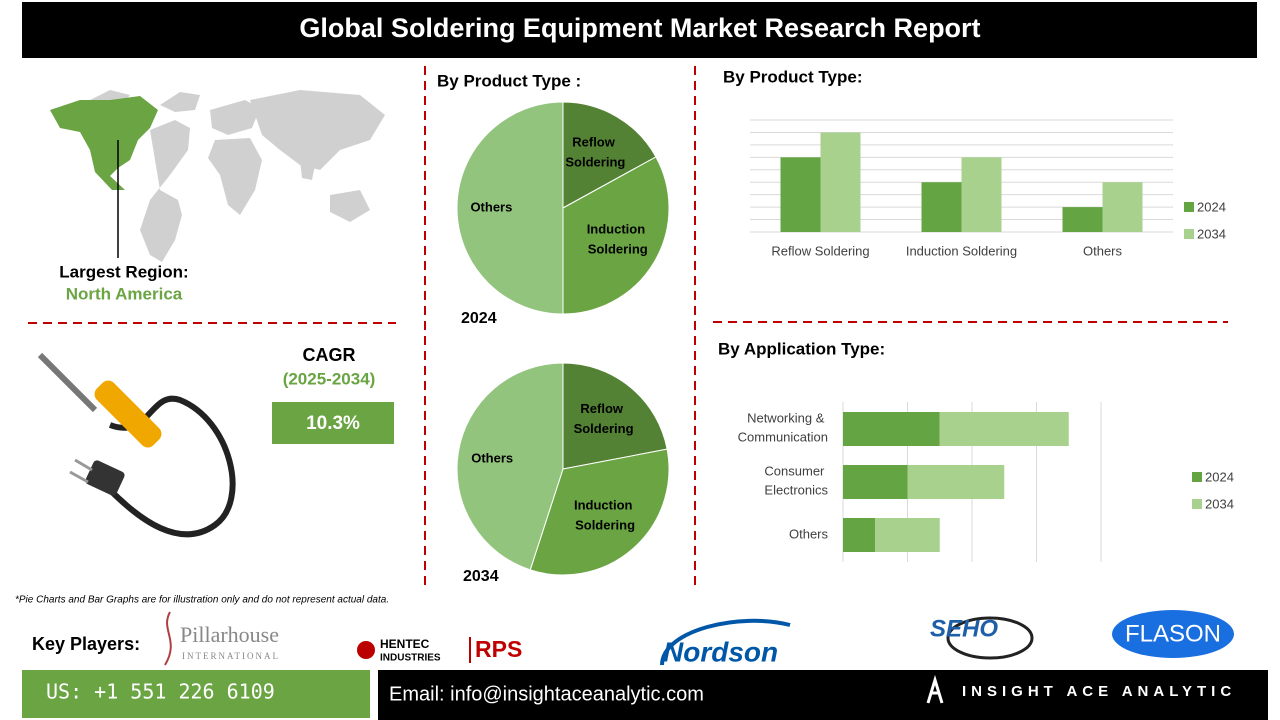 Image resolution: width=1280 pixels, height=720 pixels. What do you see at coordinates (935, 689) in the screenshot?
I see `brand-icon` at bounding box center [935, 689].